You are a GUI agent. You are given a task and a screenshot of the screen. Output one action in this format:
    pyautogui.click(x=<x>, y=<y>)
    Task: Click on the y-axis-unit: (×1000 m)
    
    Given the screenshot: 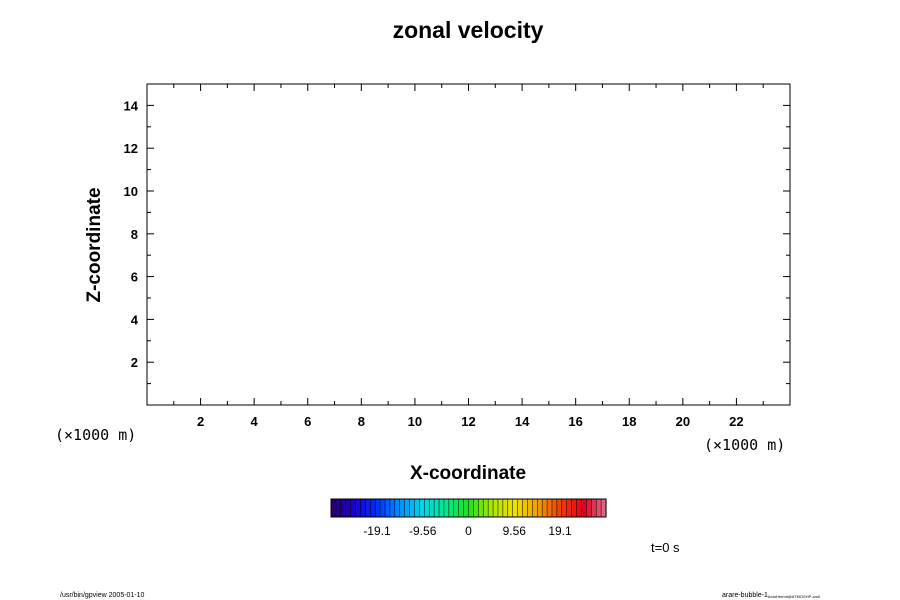 What is the action you would take?
    pyautogui.click(x=95, y=435)
    